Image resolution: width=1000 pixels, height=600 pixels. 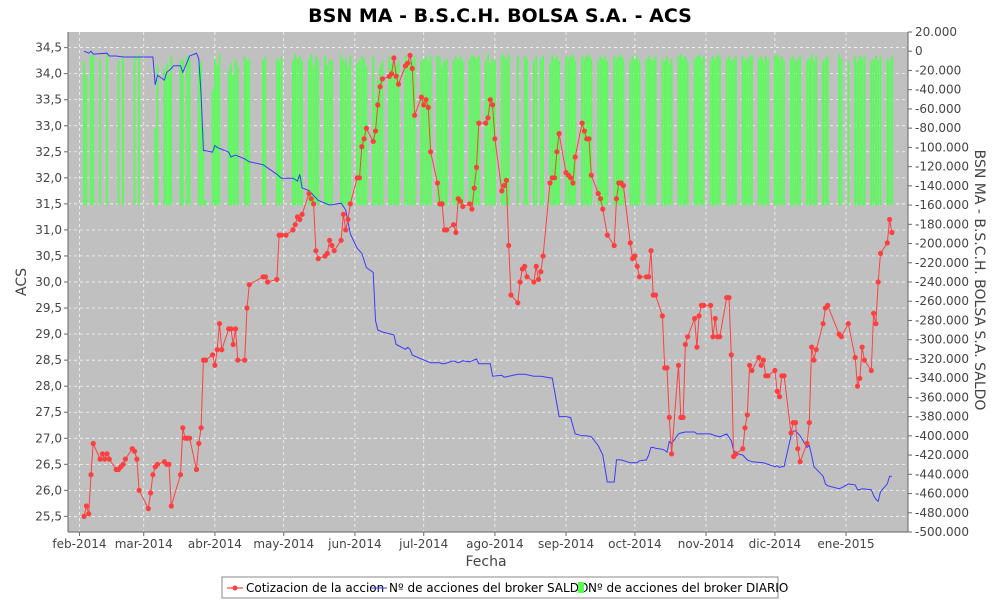 I want to click on x-tick-label: ene-2015, so click(x=845, y=544).